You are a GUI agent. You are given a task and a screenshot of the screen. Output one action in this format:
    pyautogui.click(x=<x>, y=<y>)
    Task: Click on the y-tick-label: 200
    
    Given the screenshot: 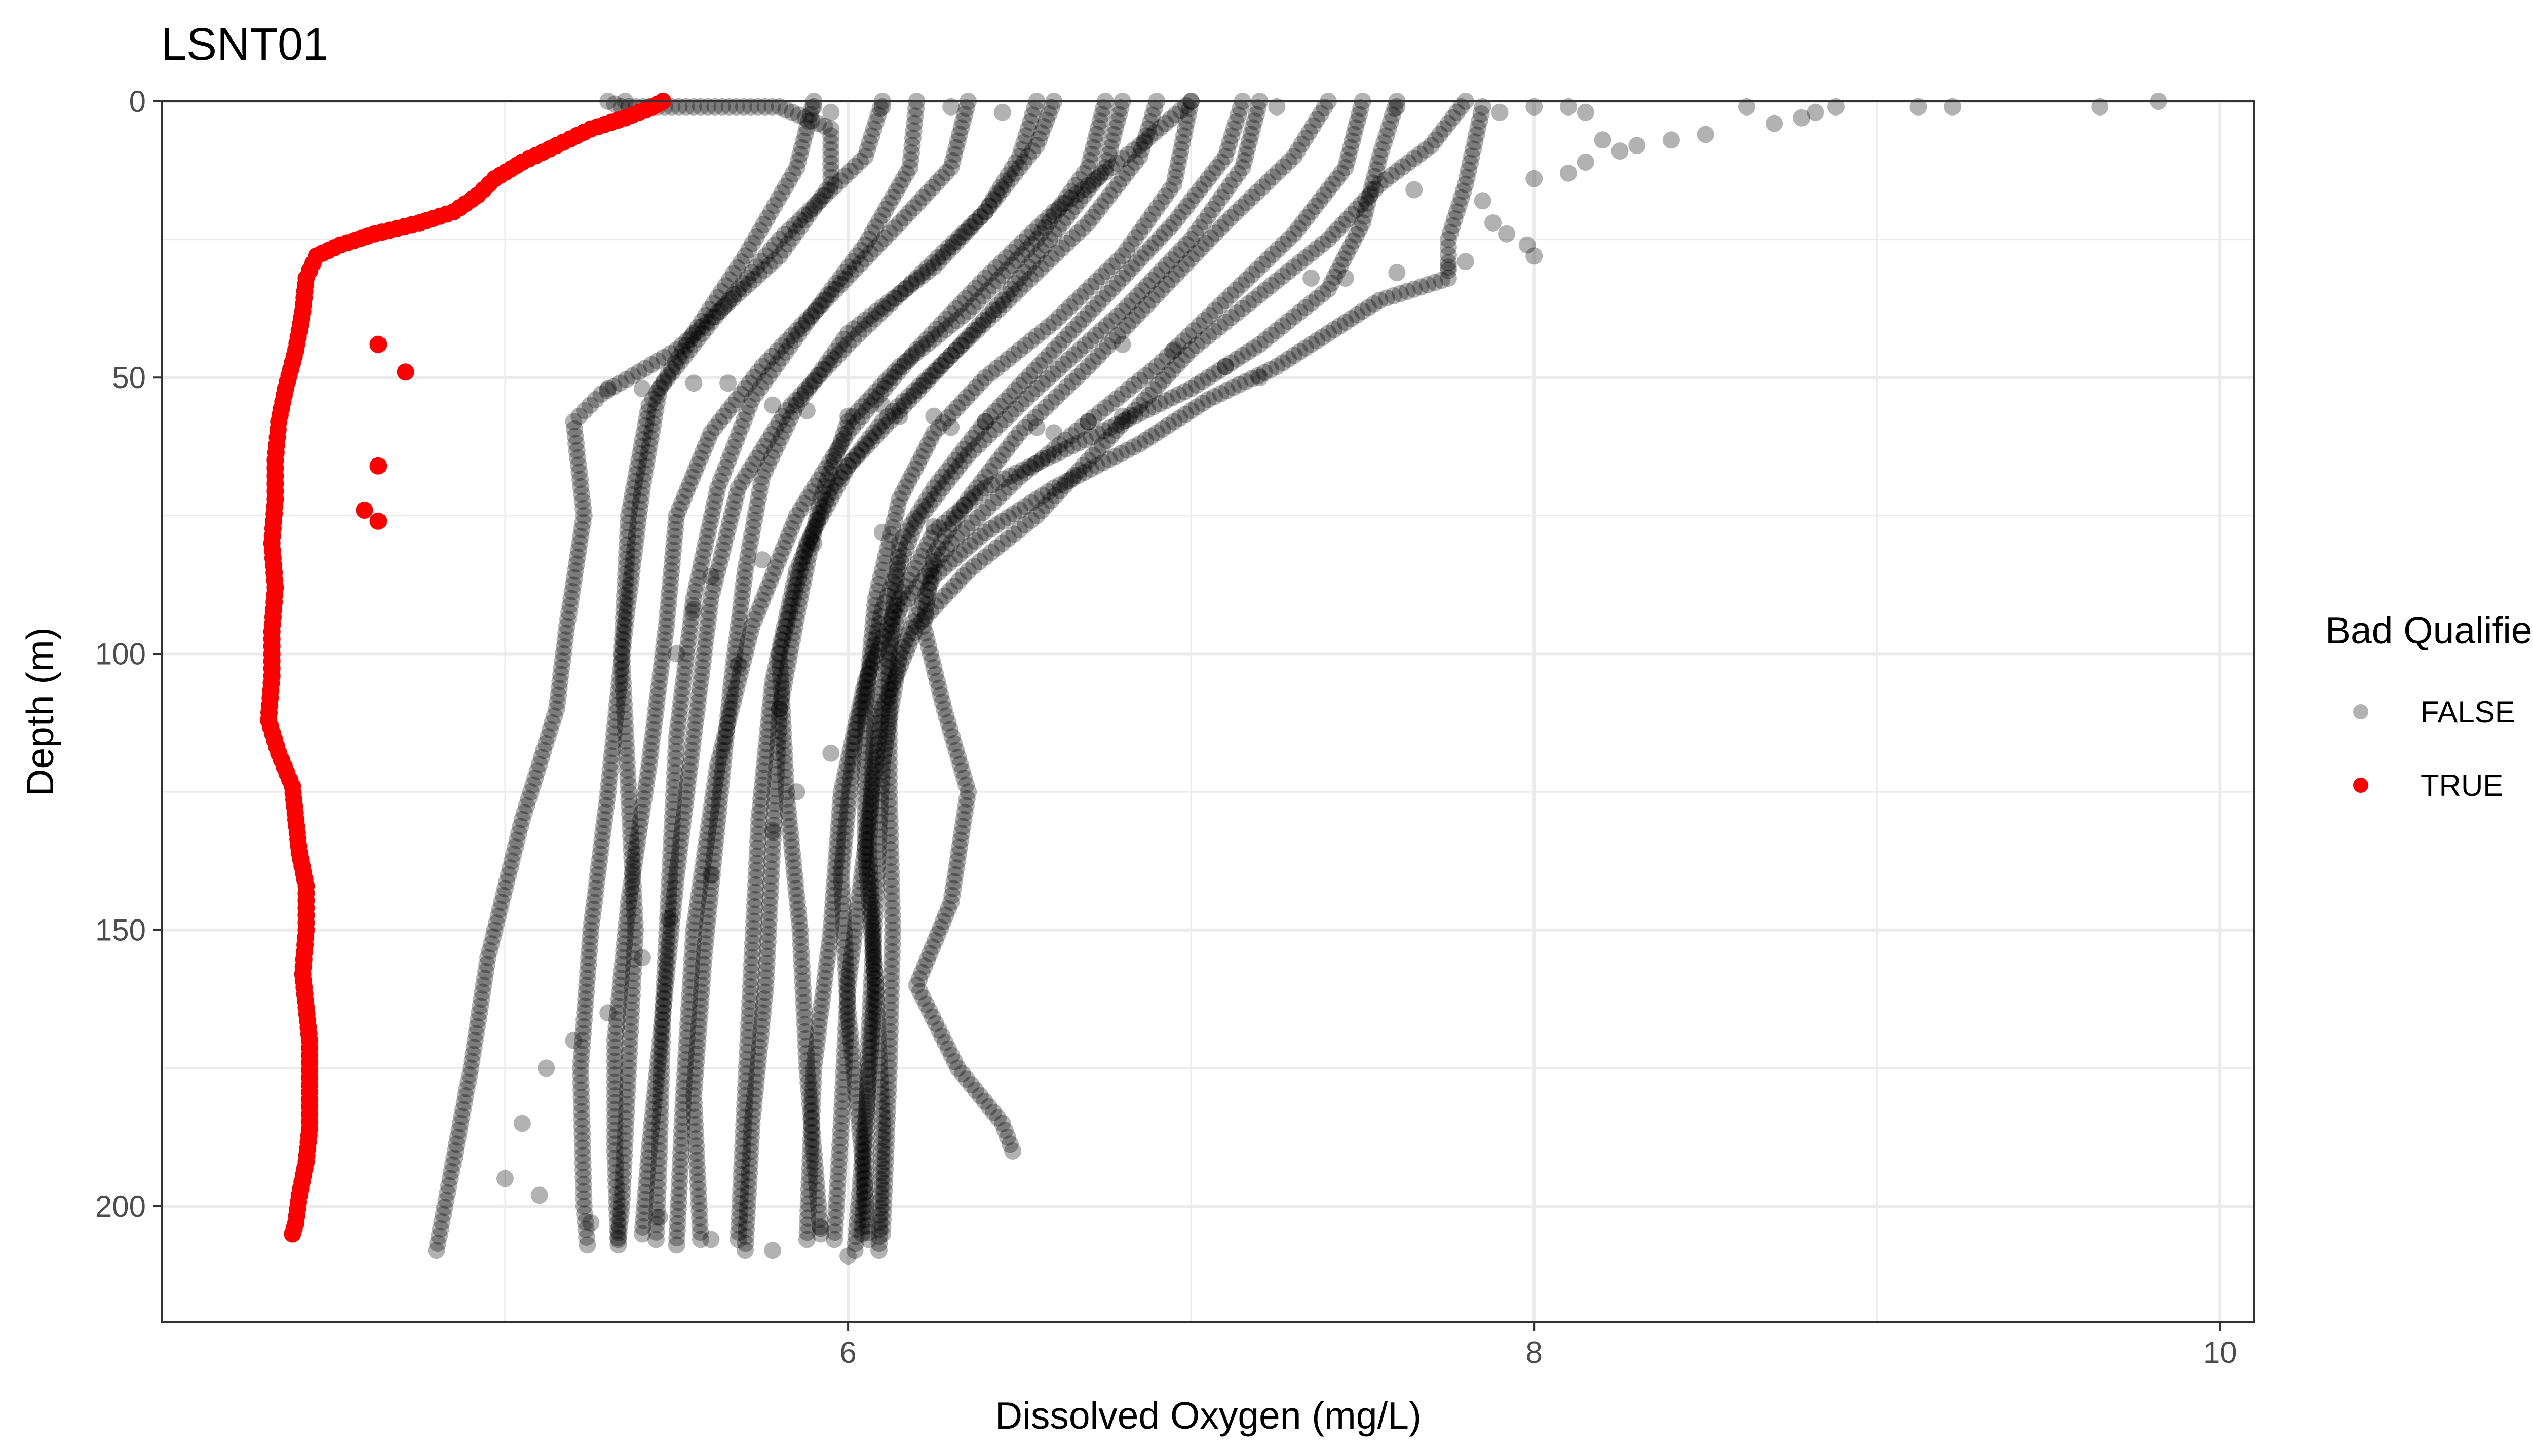 What is the action you would take?
    pyautogui.click(x=121, y=1206)
    